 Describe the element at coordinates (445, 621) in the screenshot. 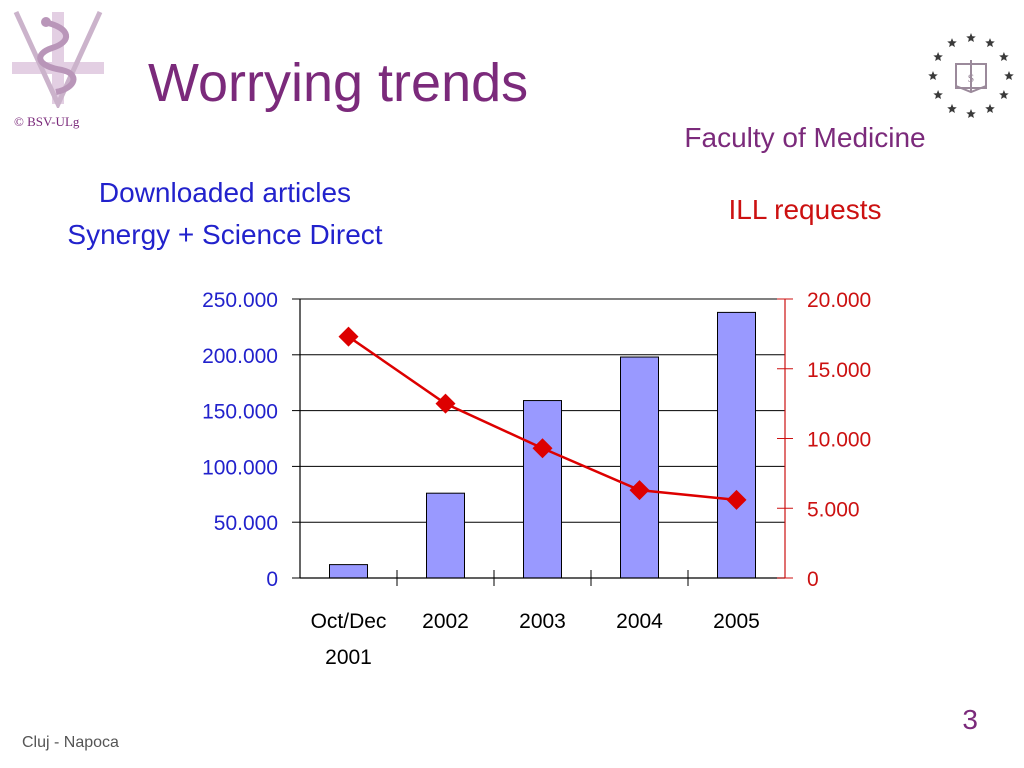

I see `x-axis-tick-label: 2002` at that location.